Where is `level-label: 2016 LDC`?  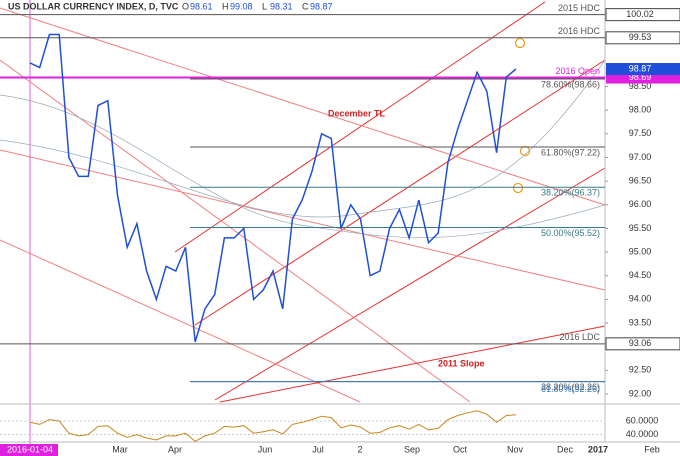 level-label: 2016 LDC is located at coordinates (579, 337).